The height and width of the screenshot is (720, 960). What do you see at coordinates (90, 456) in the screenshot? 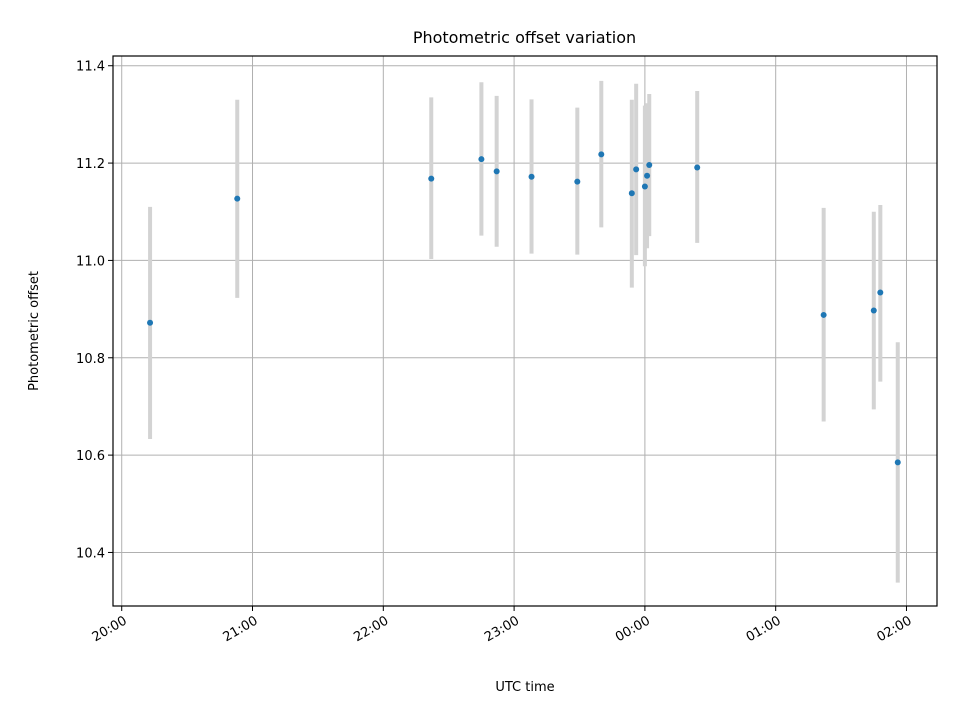
I see `y-tick-label: 10.6` at bounding box center [90, 456].